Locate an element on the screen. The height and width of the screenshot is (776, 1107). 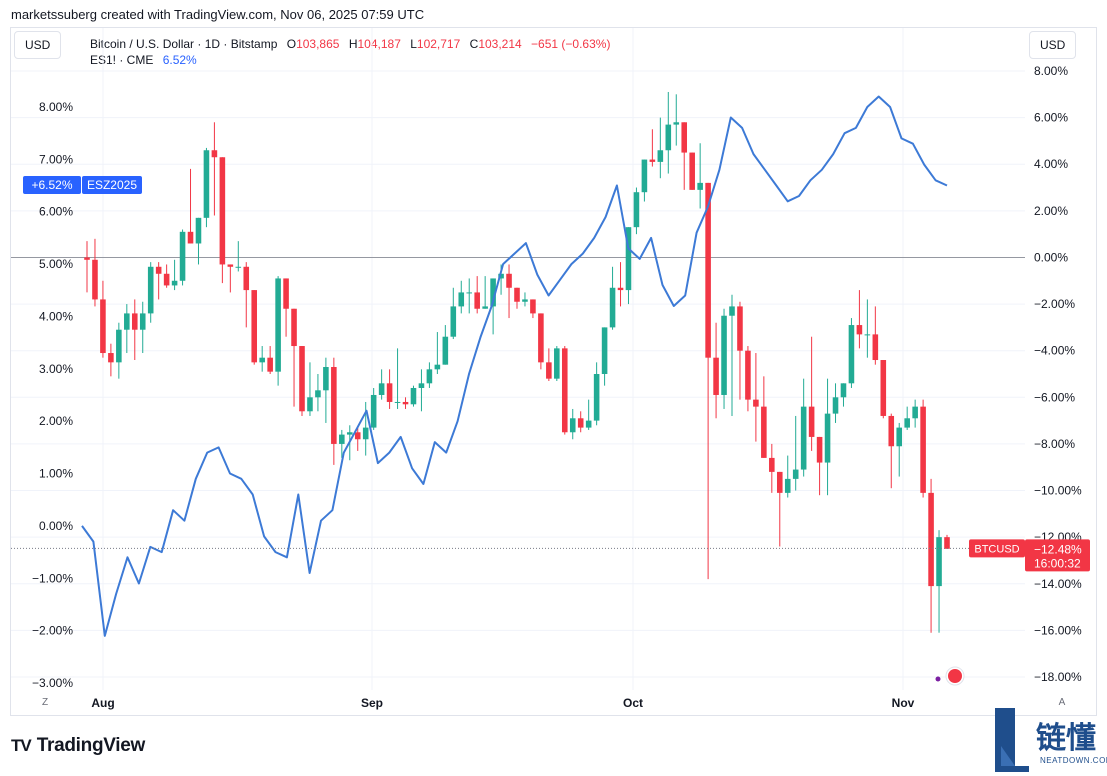
symbol-description: Bitcoin / U.S. Dollar · 1D · Bitstamp is located at coordinates (184, 44).